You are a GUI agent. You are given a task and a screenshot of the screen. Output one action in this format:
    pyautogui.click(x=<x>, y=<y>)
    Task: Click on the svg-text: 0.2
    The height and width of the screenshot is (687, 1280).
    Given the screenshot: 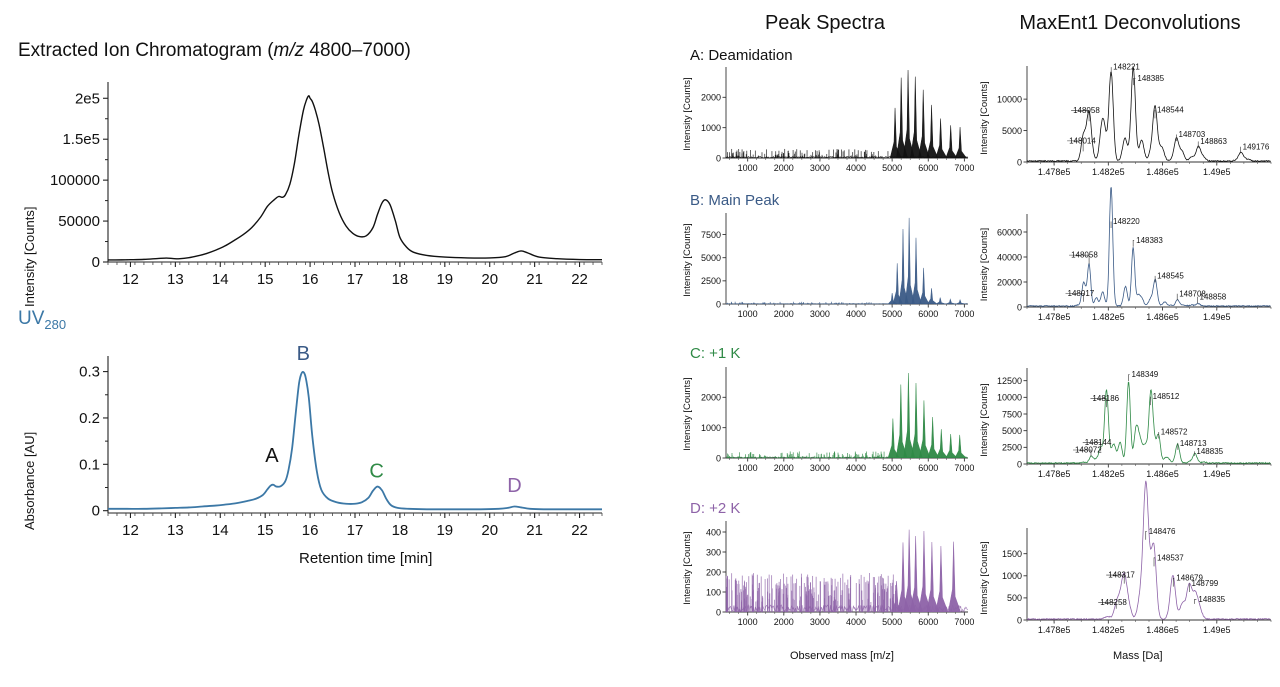 What is the action you would take?
    pyautogui.click(x=89, y=418)
    